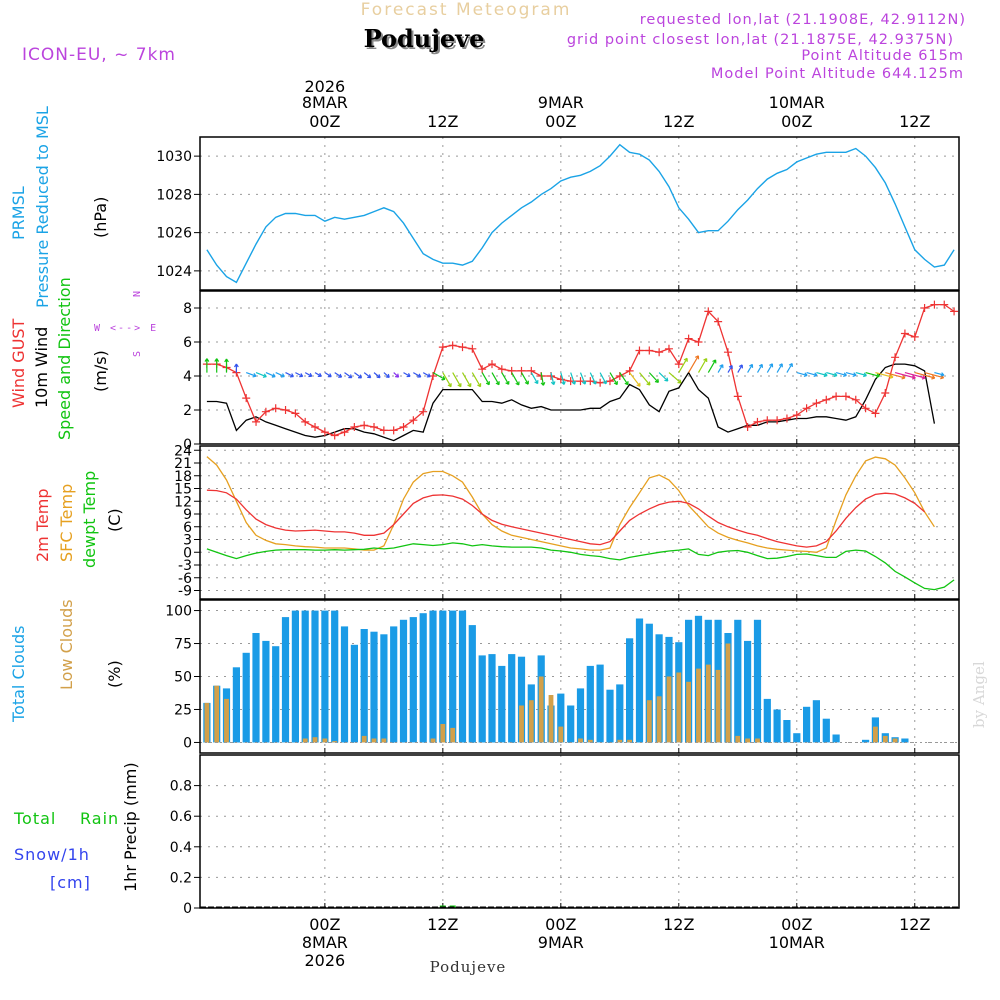 This screenshot has height=1000, width=1000. Describe the element at coordinates (466, 10) in the screenshot. I see `forecast-subtitle: Forecast Meteogram` at that location.